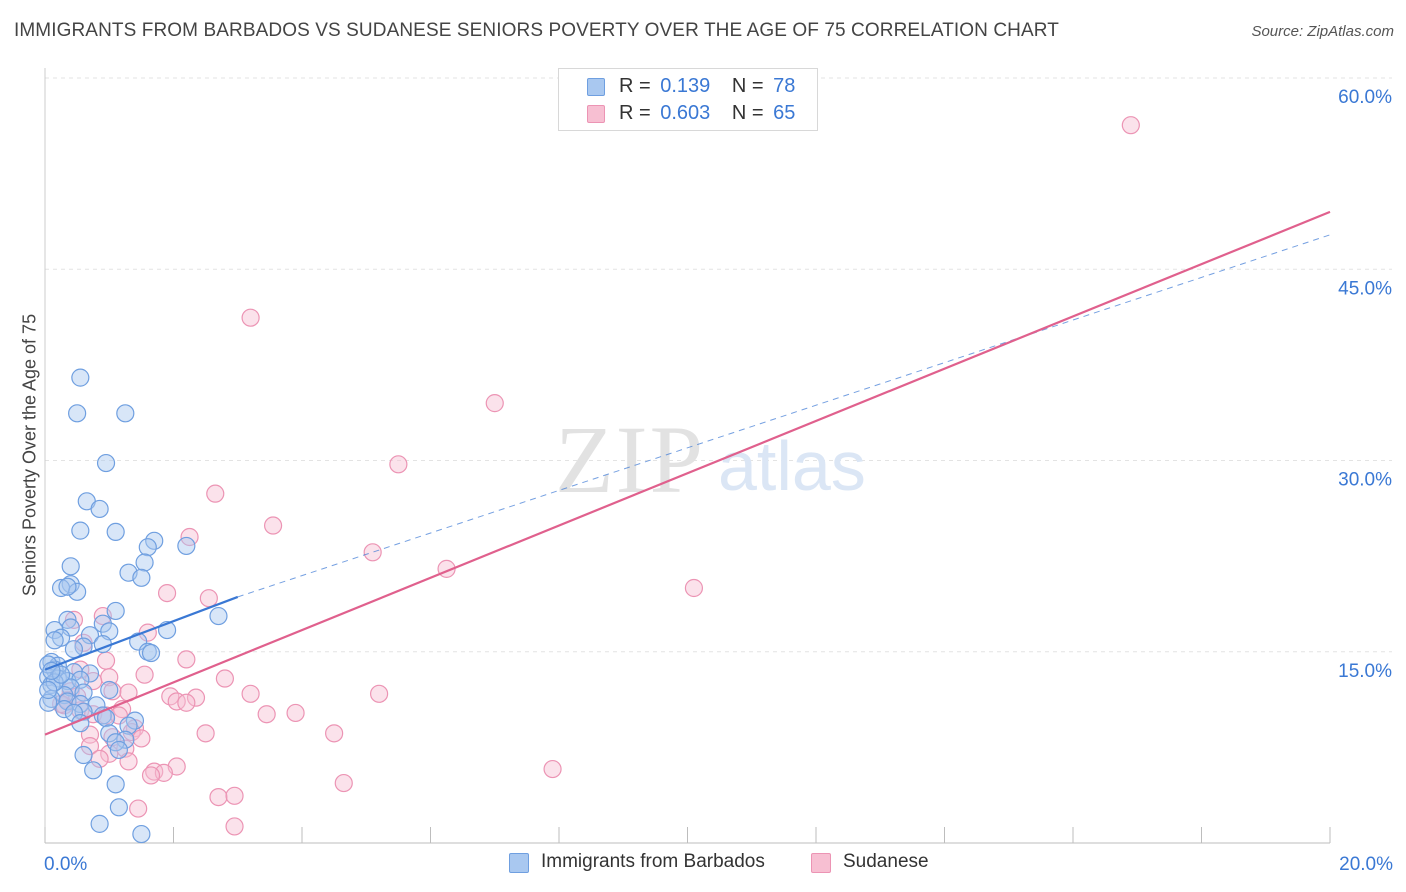  Describe the element at coordinates (596, 87) in the screenshot. I see `legend-swatch-barbados` at that location.